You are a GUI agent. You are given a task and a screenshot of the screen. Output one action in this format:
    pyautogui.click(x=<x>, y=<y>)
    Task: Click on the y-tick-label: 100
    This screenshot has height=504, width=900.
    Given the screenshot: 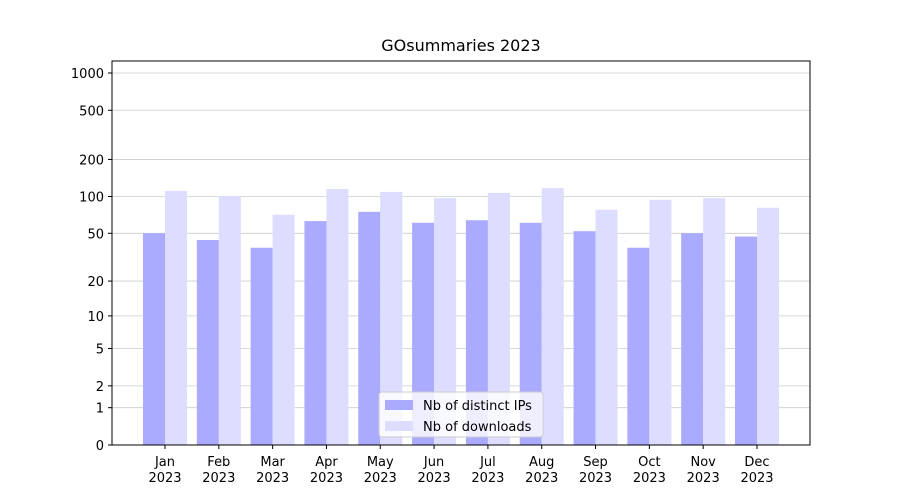 What is the action you would take?
    pyautogui.click(x=91, y=198)
    